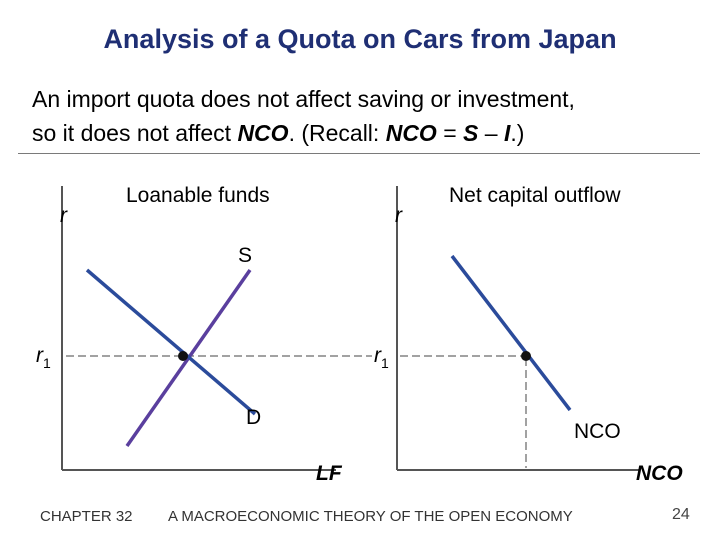 The image size is (720, 540). I want to click on left-r1-label: r1, so click(43, 357).